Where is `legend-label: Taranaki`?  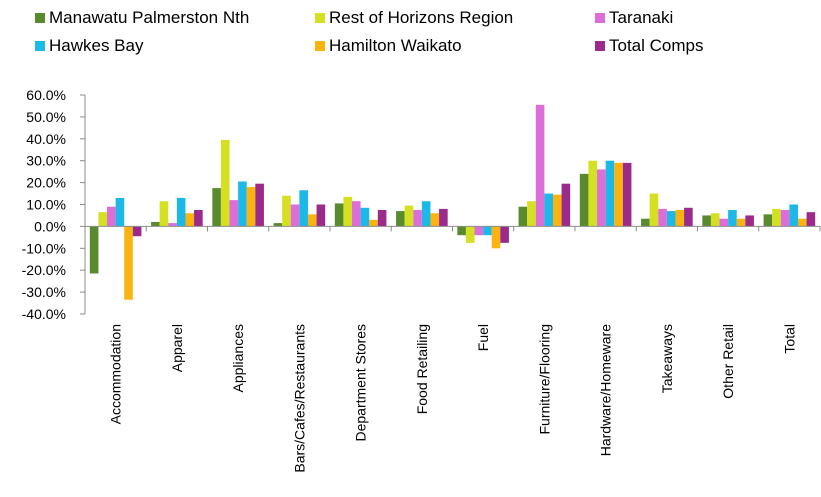
legend-label: Taranaki is located at coordinates (641, 17).